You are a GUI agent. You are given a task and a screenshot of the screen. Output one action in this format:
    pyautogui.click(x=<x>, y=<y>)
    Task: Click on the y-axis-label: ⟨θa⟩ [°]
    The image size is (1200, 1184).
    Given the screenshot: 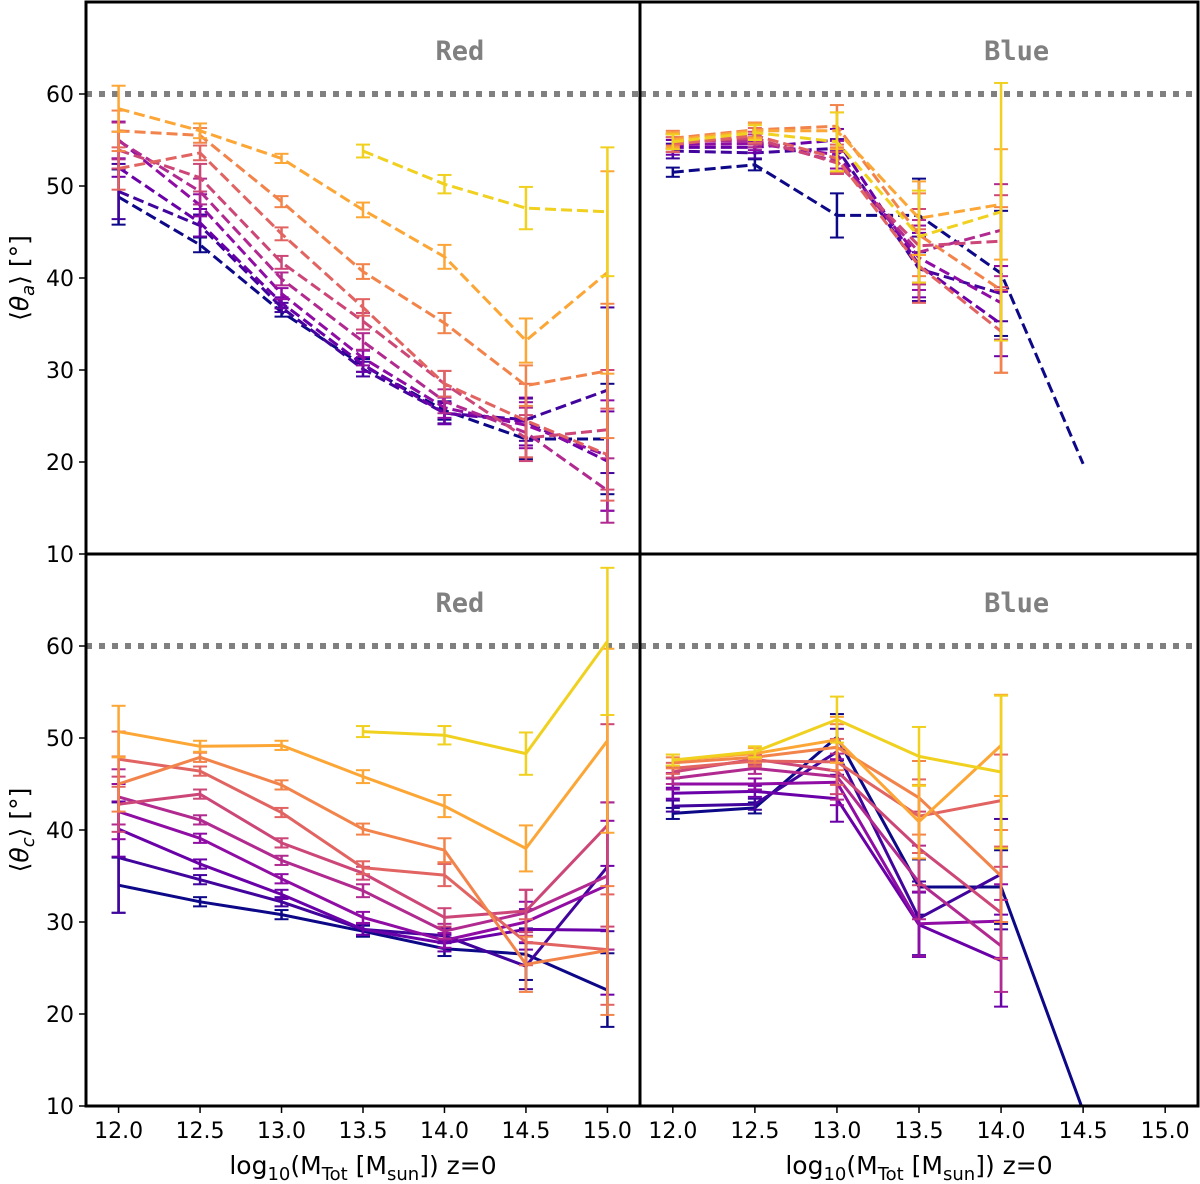 What is the action you would take?
    pyautogui.click(x=22, y=278)
    